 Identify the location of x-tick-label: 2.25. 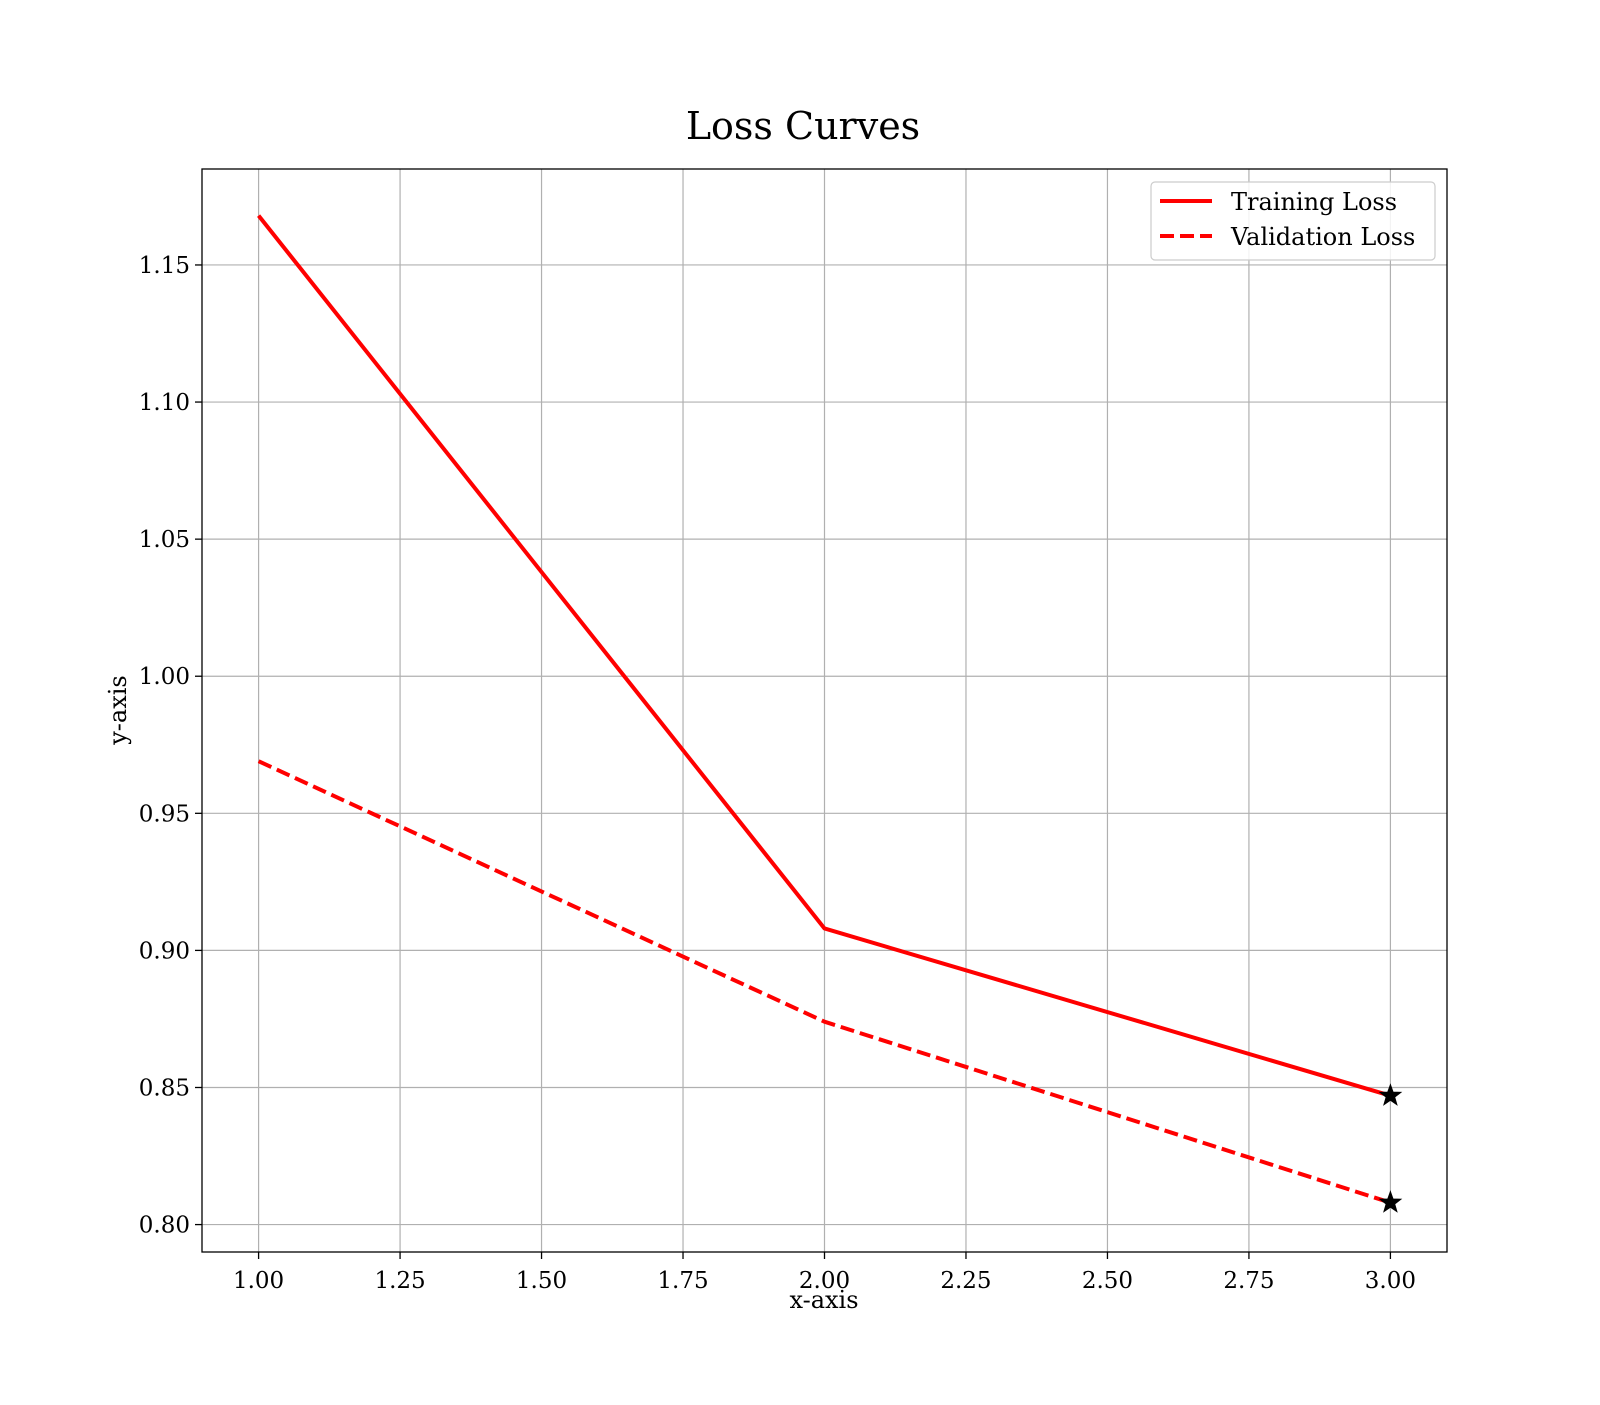
(965, 1281).